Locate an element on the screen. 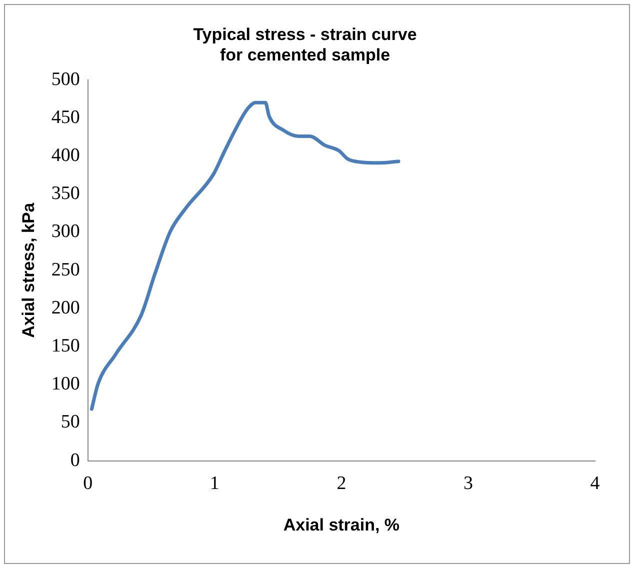 This screenshot has height=569, width=634. y-tick-label: 250 is located at coordinates (65, 269).